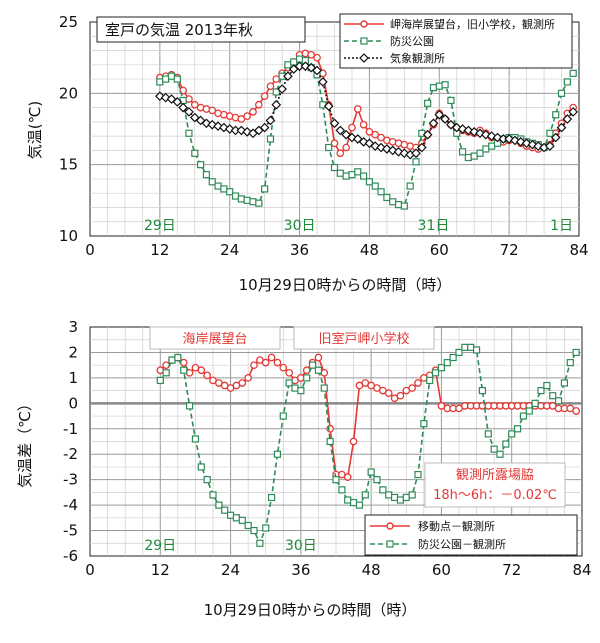  Describe the element at coordinates (471, 535) in the screenshot. I see `bottom-legend-box` at that location.